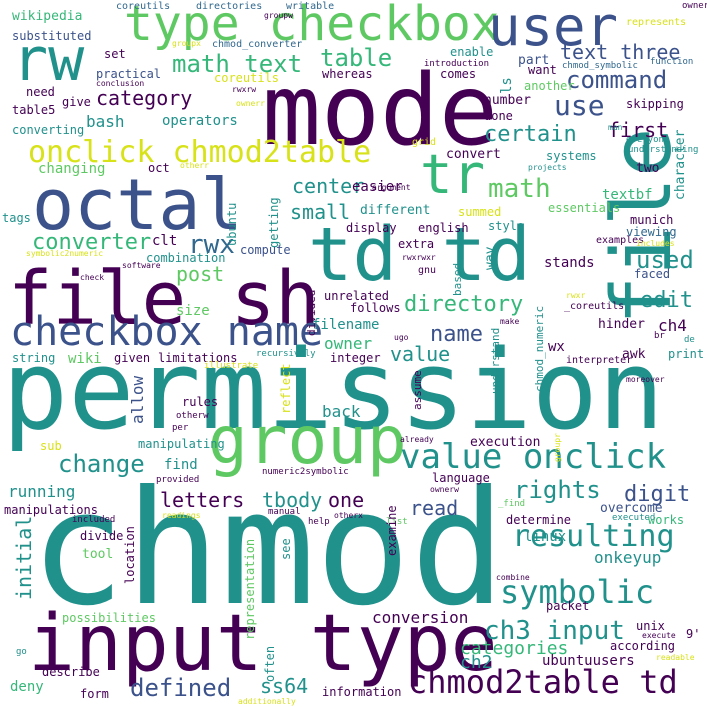 The height and width of the screenshot is (707, 707). What do you see at coordinates (200, 274) in the screenshot?
I see `word-post: post` at bounding box center [200, 274].